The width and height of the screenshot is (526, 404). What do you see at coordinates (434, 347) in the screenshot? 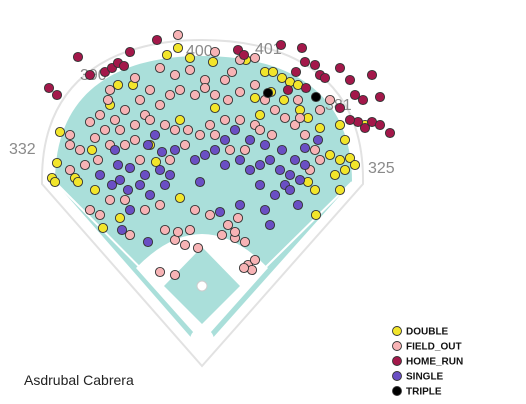
I see `legend-label: FIELD_OUT` at bounding box center [434, 347].